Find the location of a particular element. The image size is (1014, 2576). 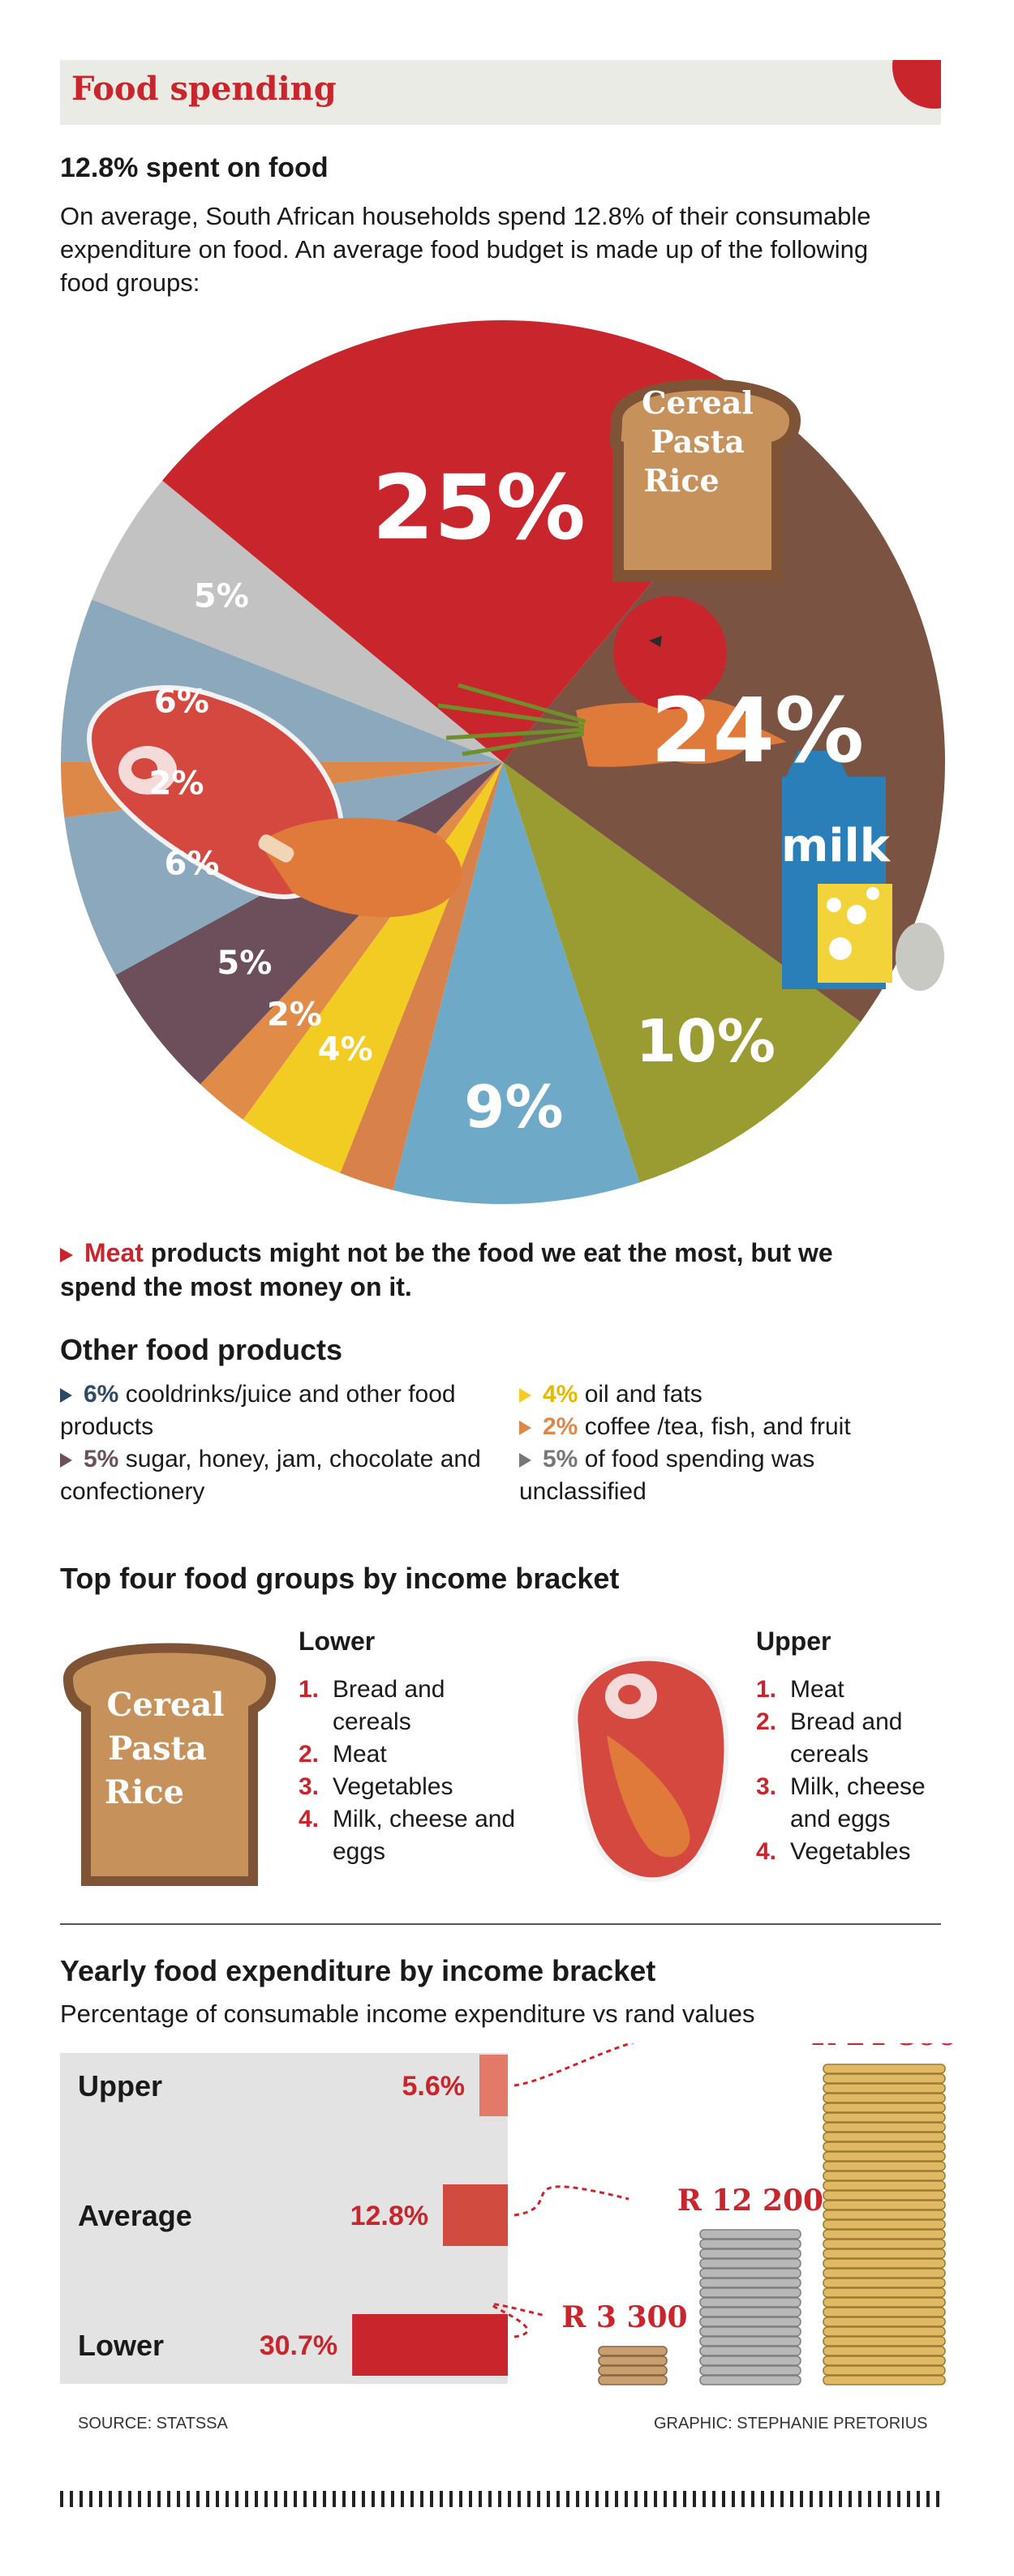

pie-label-2: 9% is located at coordinates (513, 1107).